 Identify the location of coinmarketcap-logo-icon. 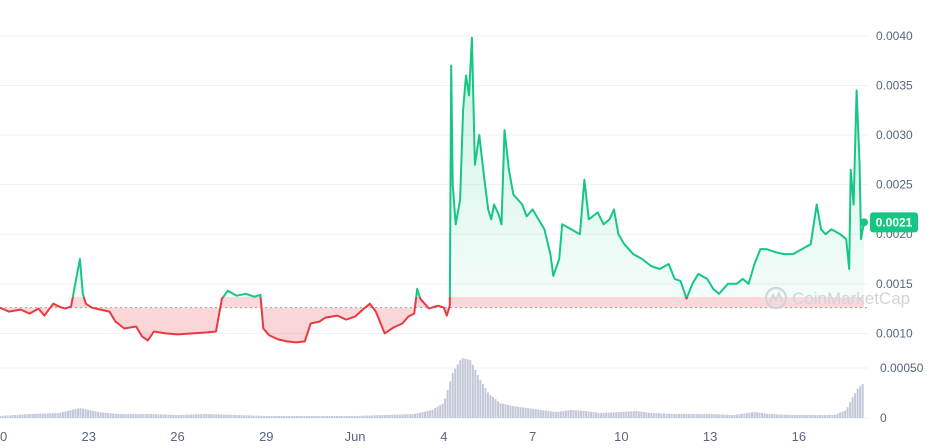
(776, 298).